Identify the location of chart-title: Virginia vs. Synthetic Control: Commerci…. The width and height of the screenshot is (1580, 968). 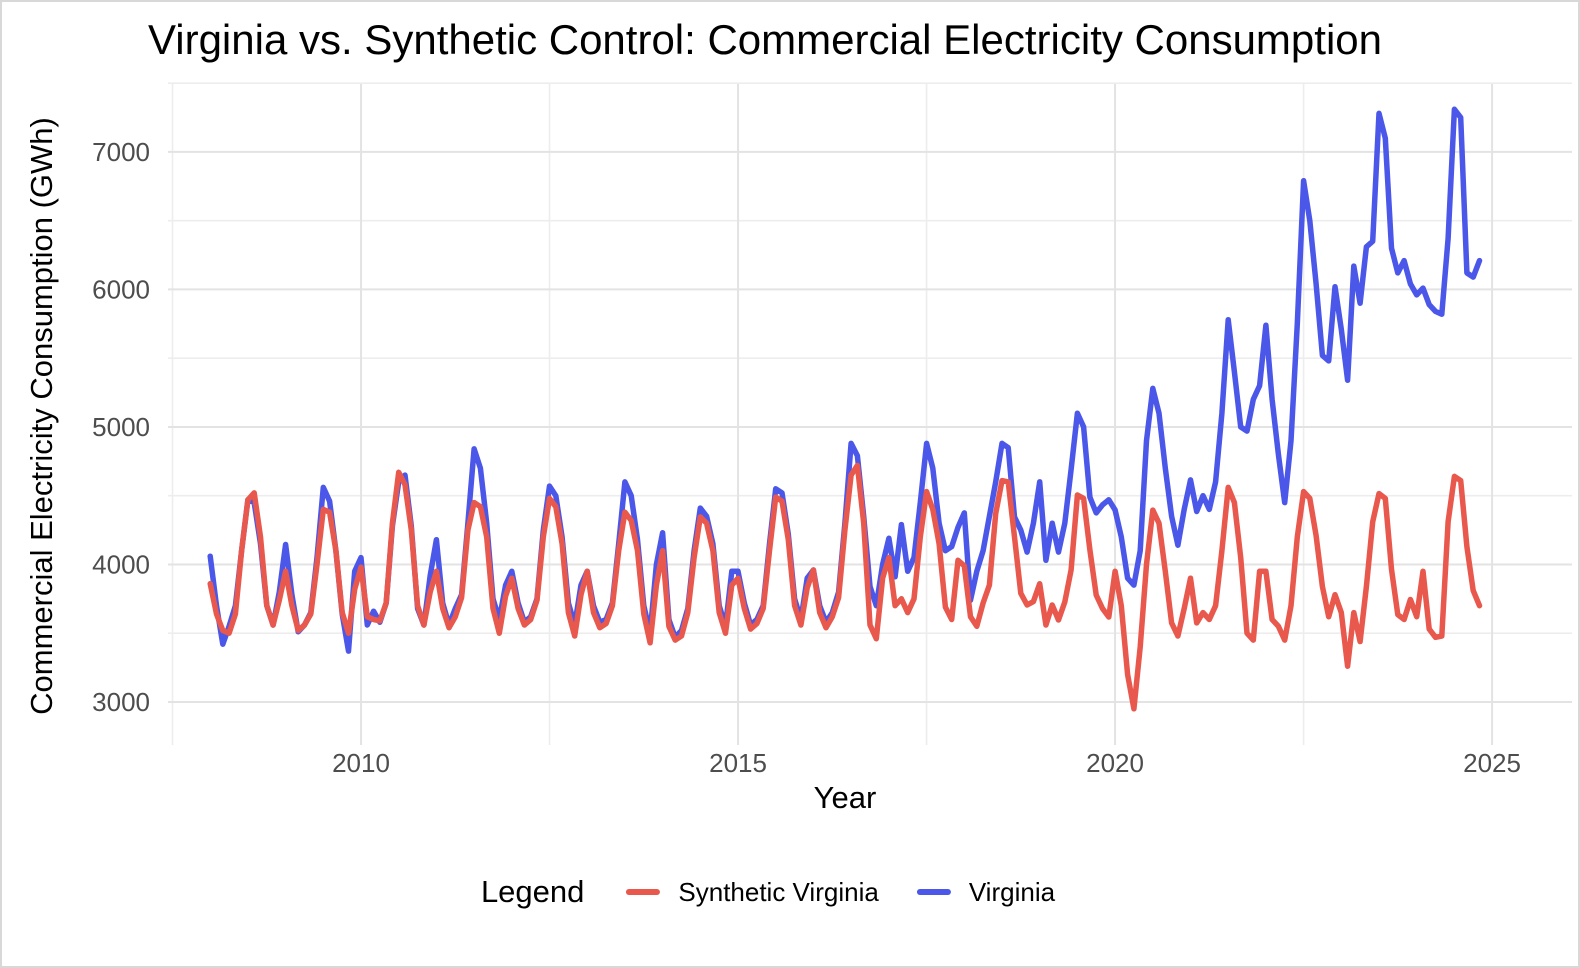
(765, 39).